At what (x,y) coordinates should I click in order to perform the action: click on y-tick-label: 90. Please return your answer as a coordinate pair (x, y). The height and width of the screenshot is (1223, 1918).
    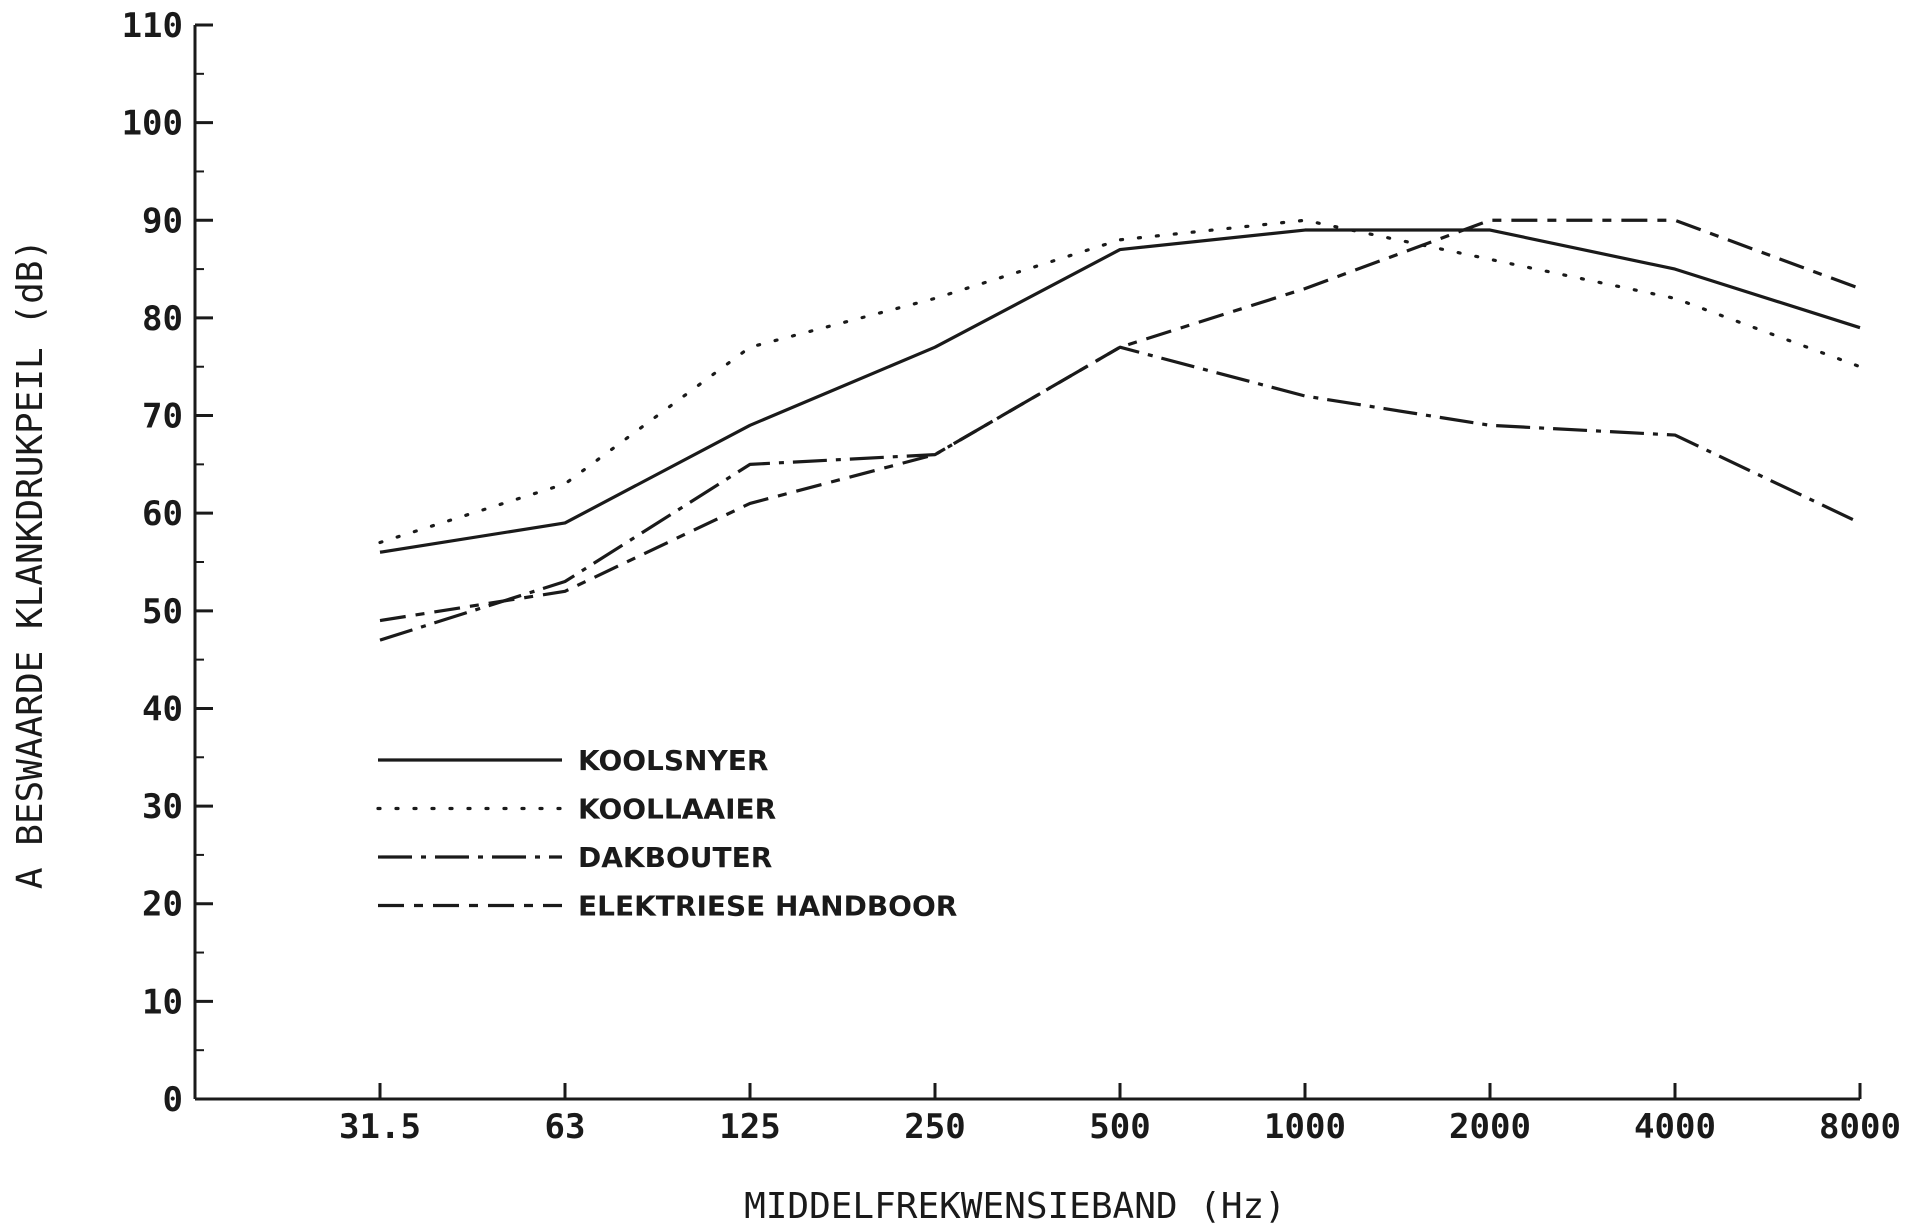
    Looking at the image, I should click on (162, 221).